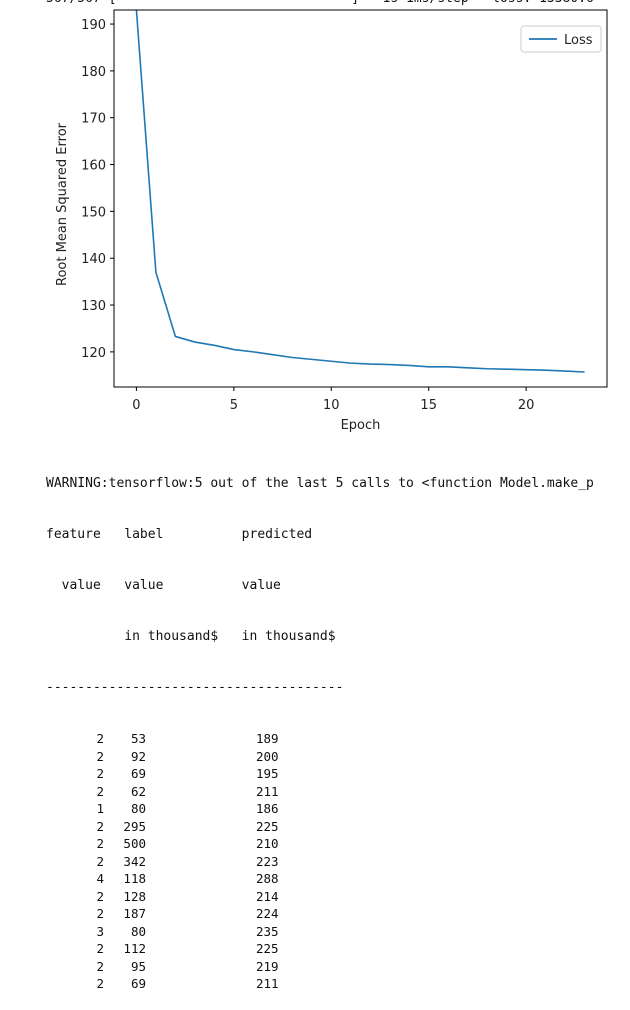 The image size is (630, 1010). I want to click on table-row: 2 69 211, so click(320, 984).